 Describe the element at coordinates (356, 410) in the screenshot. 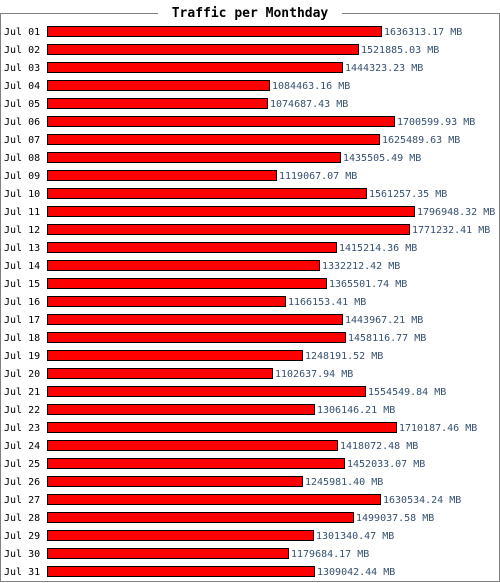

I see `value-label: 1306146.21 MB` at that location.